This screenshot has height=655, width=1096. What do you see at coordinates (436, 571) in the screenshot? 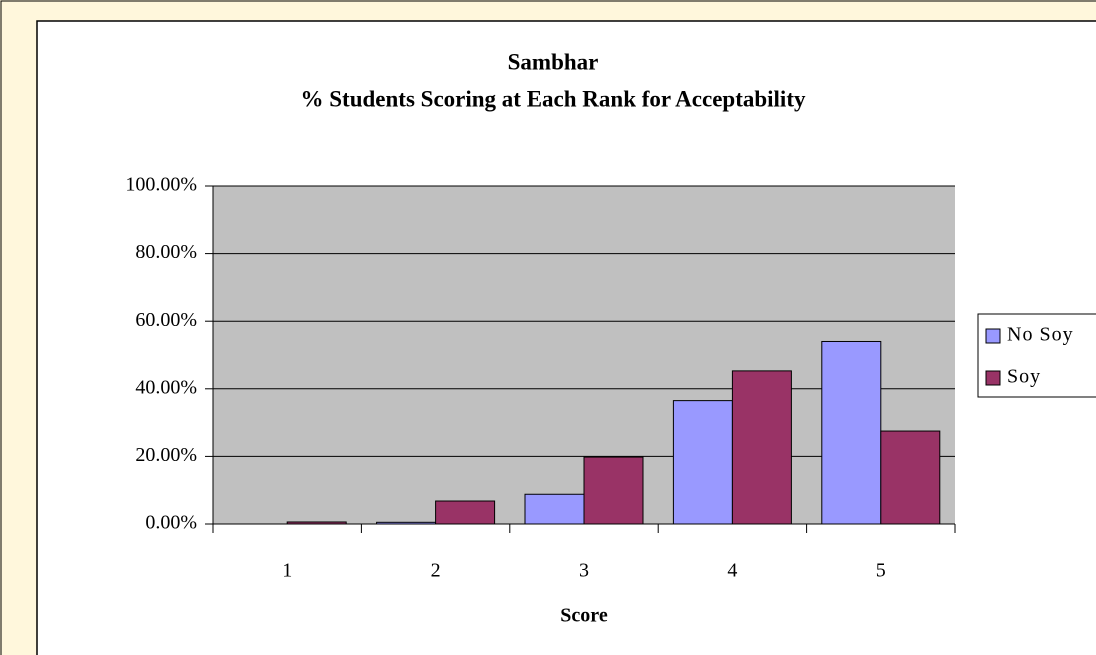
I see `x-tick-label: 2` at bounding box center [436, 571].